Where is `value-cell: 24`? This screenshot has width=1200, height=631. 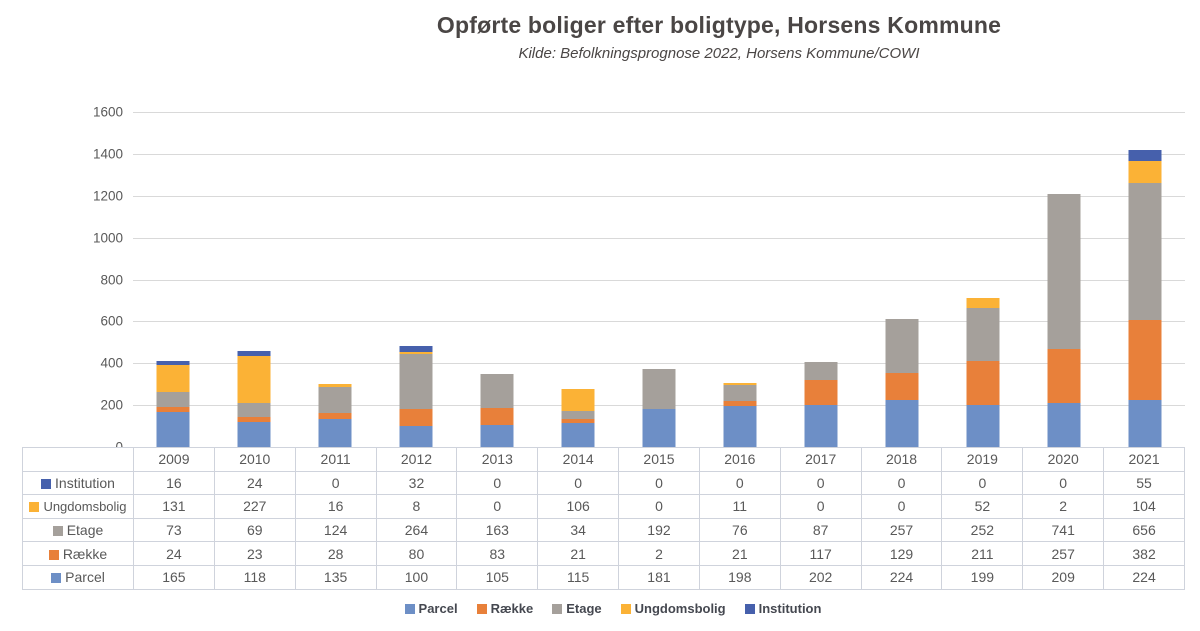 value-cell: 24 is located at coordinates (254, 483).